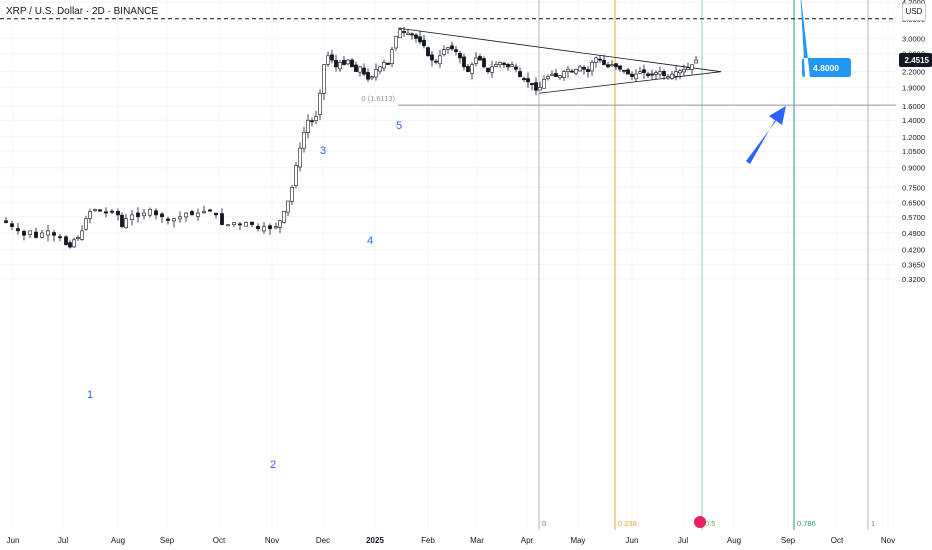  I want to click on wave-label: 4, so click(370, 241).